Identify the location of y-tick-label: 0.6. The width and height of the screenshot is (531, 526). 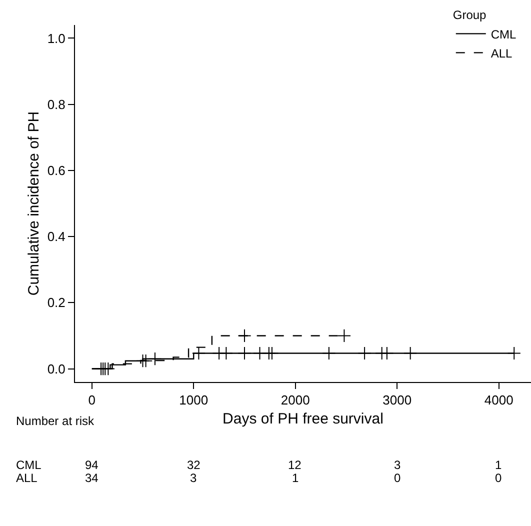
(56, 170).